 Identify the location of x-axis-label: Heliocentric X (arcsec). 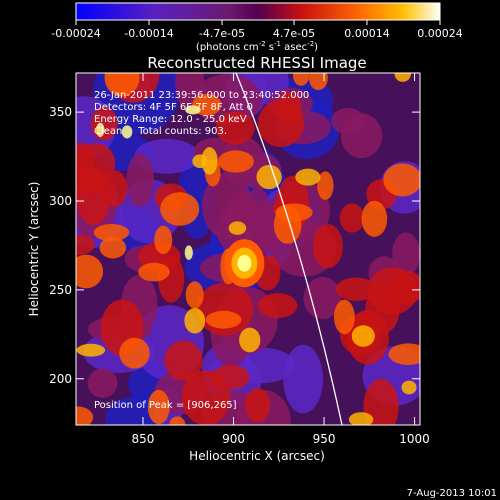
(257, 456).